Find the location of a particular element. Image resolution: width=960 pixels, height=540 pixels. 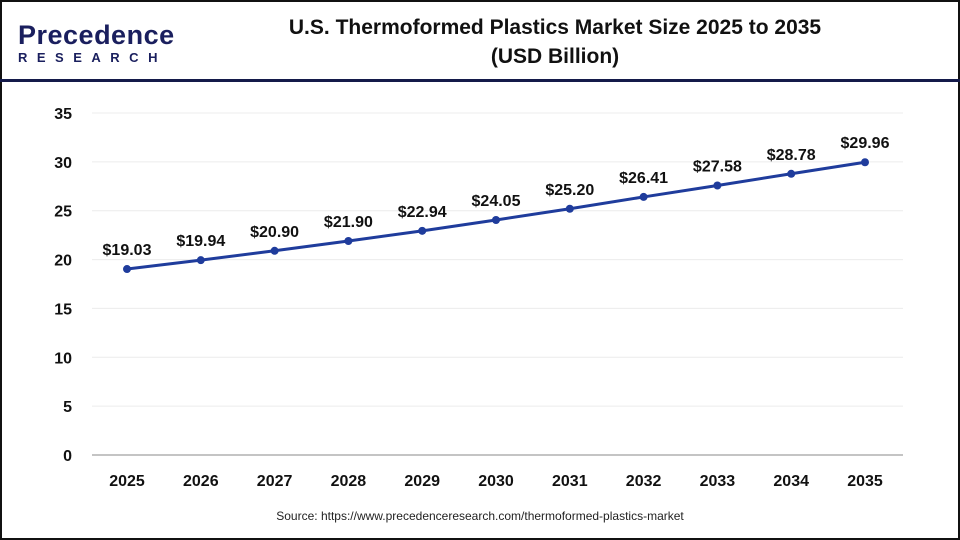

x-tick-label: 2032 is located at coordinates (644, 481).